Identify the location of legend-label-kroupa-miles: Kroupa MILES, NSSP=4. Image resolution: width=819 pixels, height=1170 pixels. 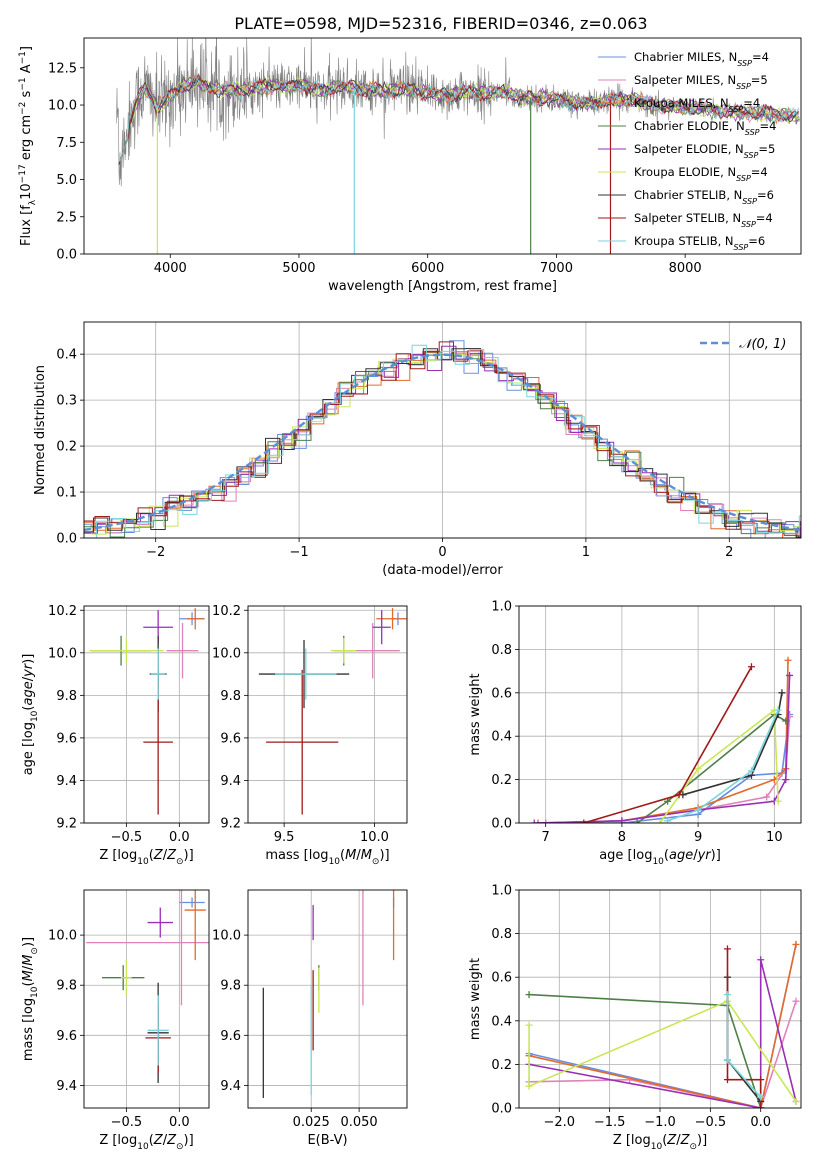
(697, 105).